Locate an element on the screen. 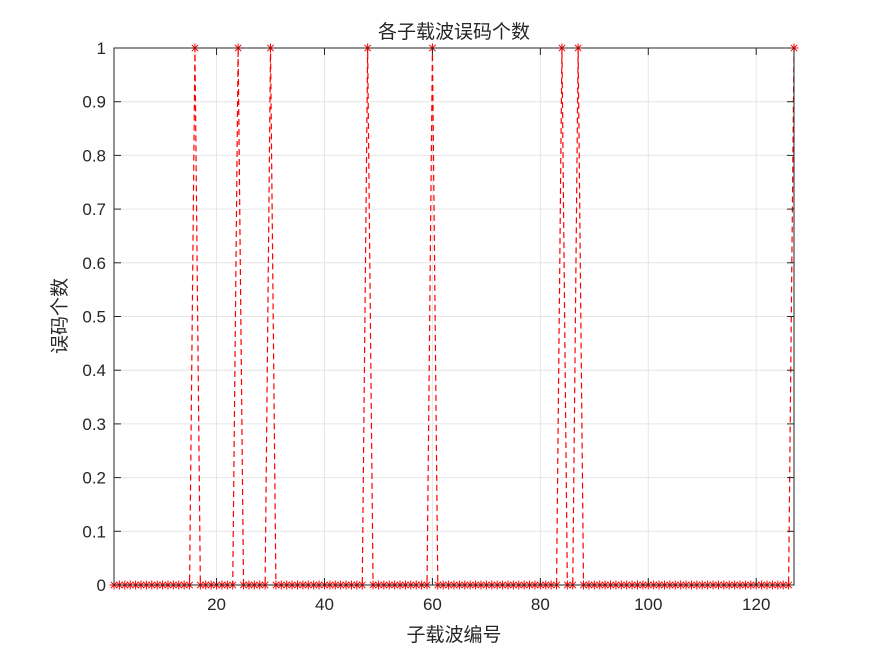 The height and width of the screenshot is (656, 875). y-tick-label: 0.8 is located at coordinates (94, 155).